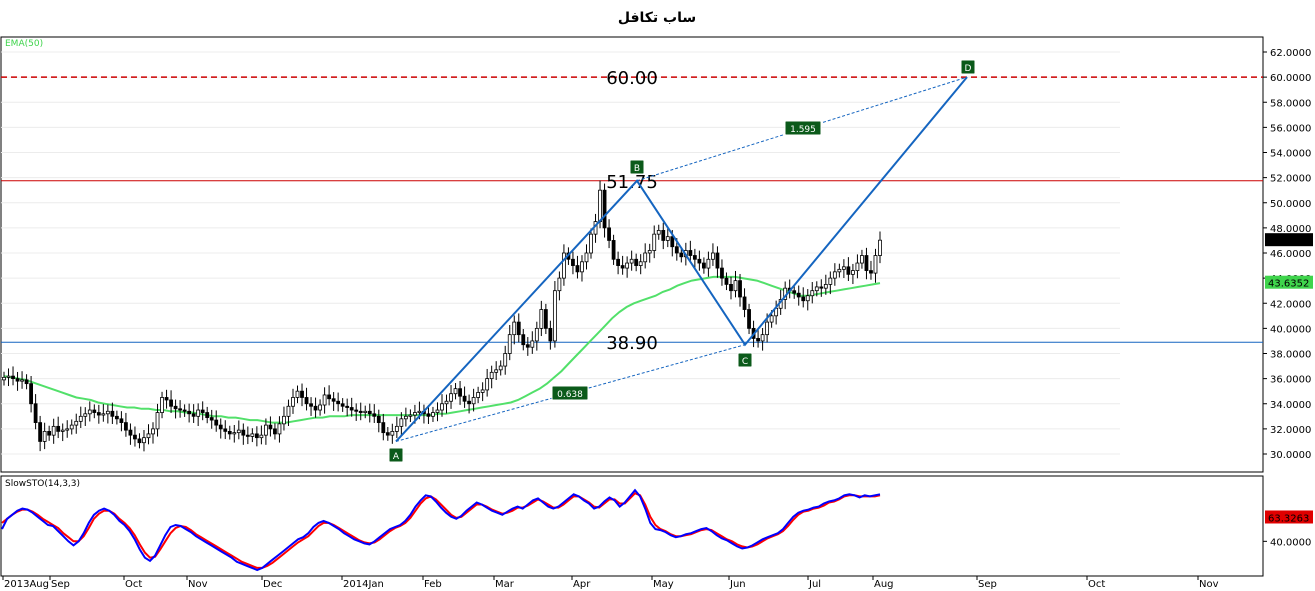 Image resolution: width=1315 pixels, height=591 pixels. Describe the element at coordinates (1290, 329) in the screenshot. I see `y-tick-label: 40.0000` at that location.